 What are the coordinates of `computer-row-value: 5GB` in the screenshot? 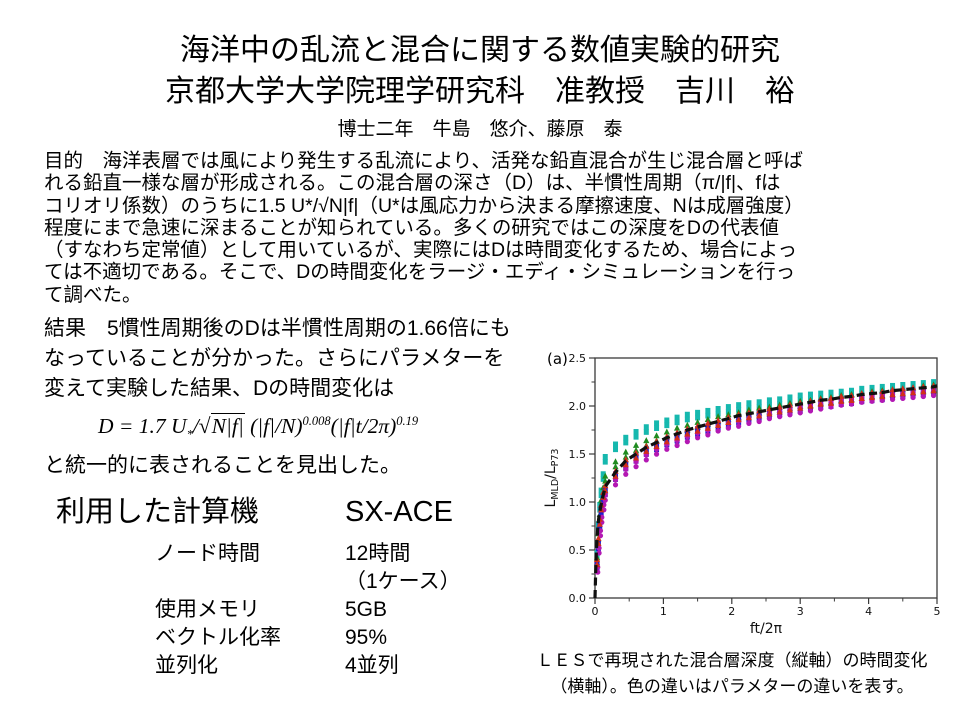 It's located at (366, 610).